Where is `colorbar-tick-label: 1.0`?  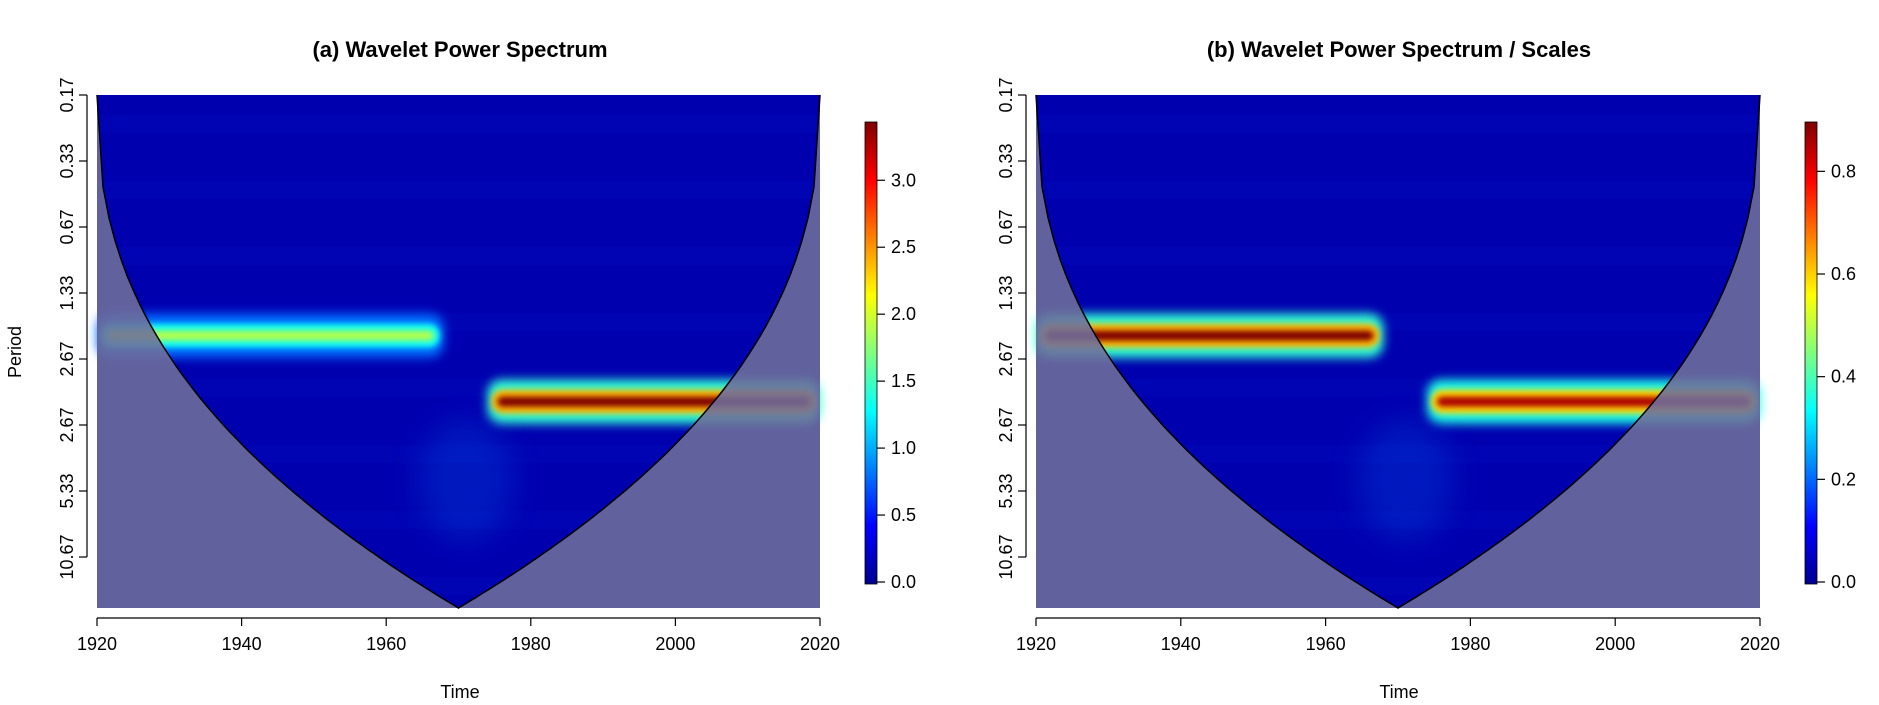 colorbar-tick-label: 1.0 is located at coordinates (903, 448).